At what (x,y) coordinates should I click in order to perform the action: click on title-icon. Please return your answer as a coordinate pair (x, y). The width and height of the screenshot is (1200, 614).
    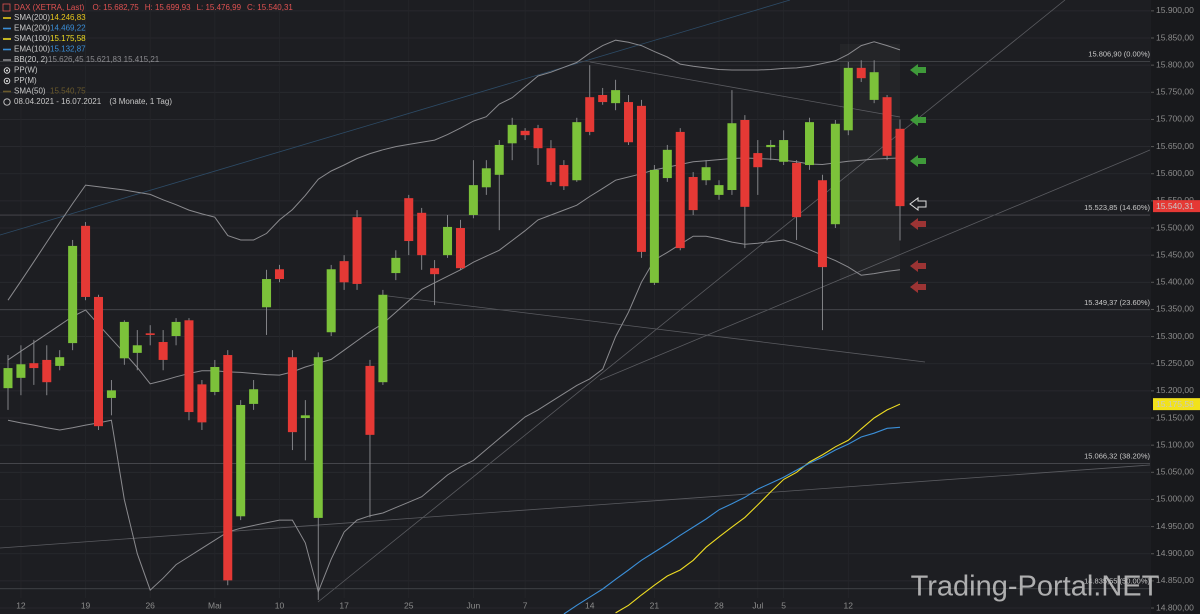
    Looking at the image, I should click on (6, 7).